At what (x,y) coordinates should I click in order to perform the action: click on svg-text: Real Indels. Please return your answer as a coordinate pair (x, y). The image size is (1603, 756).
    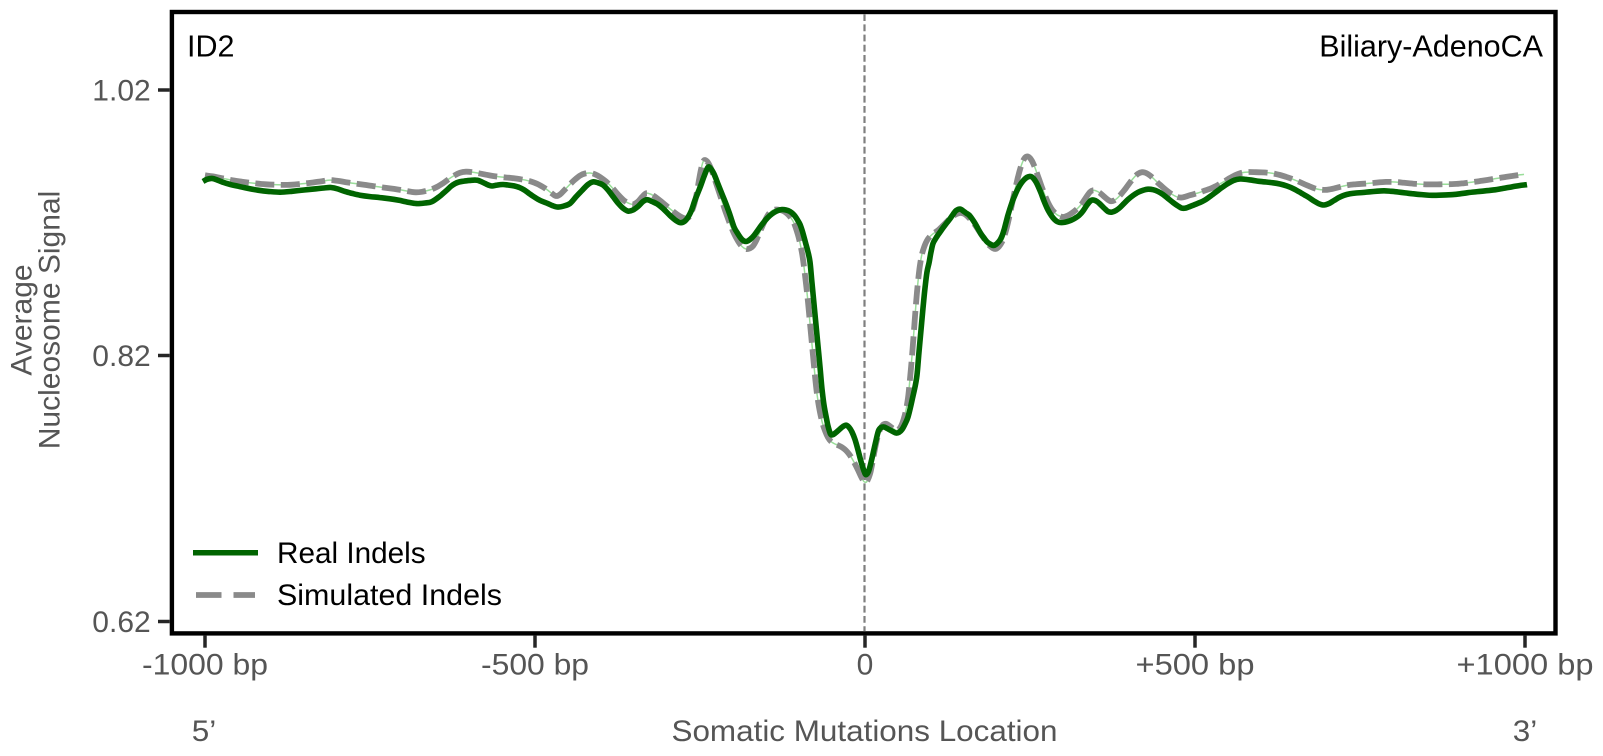
    Looking at the image, I should click on (351, 553).